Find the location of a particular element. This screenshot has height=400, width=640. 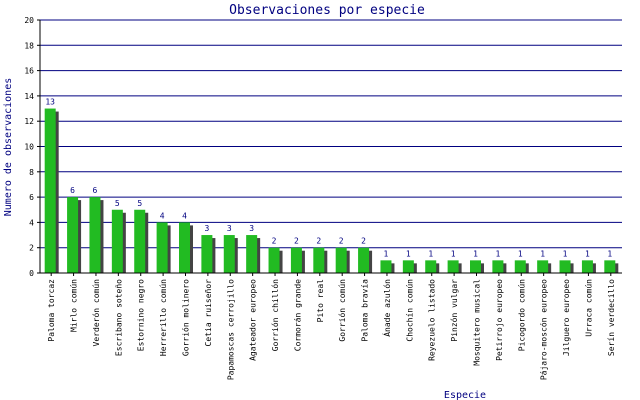

category-label: Ánade azulón is located at coordinates (386, 308).